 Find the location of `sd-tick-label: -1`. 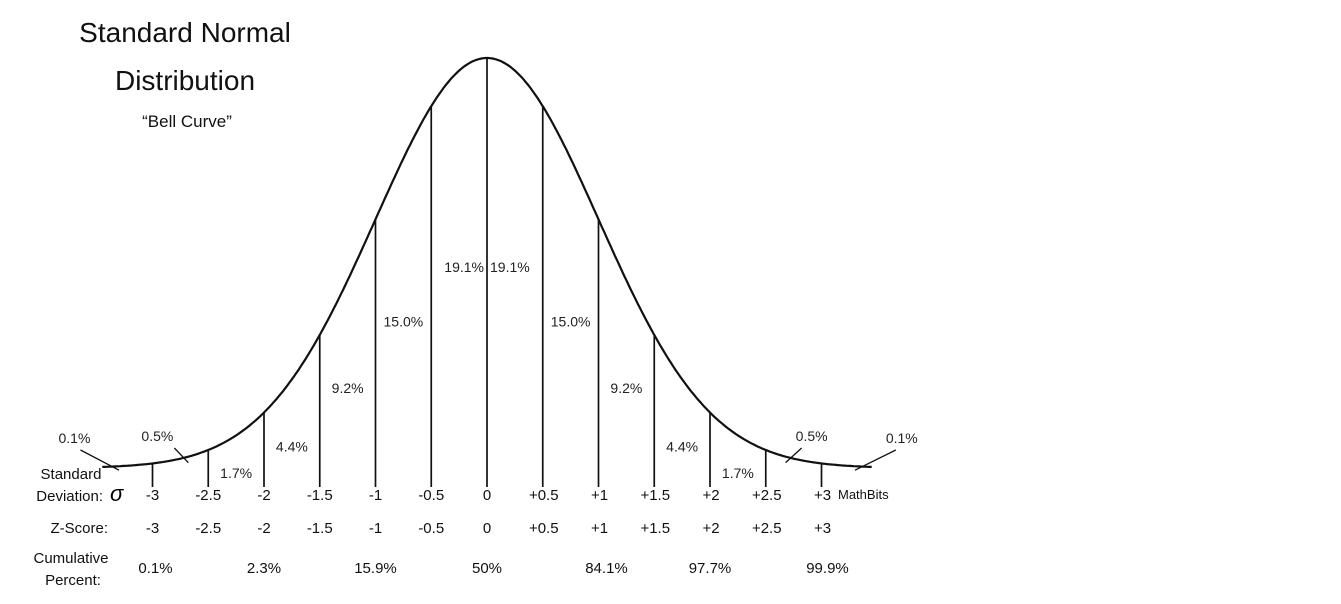

sd-tick-label: -1 is located at coordinates (375, 495).